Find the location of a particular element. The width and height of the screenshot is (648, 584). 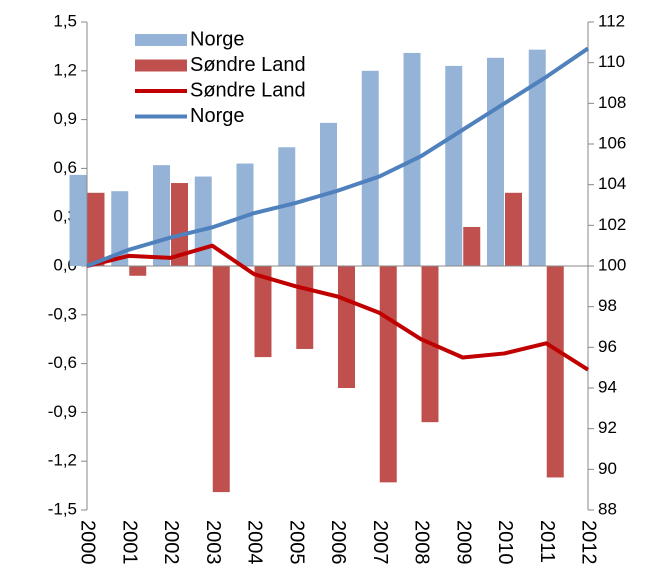

x-tick-label: 2005 is located at coordinates (296, 542).